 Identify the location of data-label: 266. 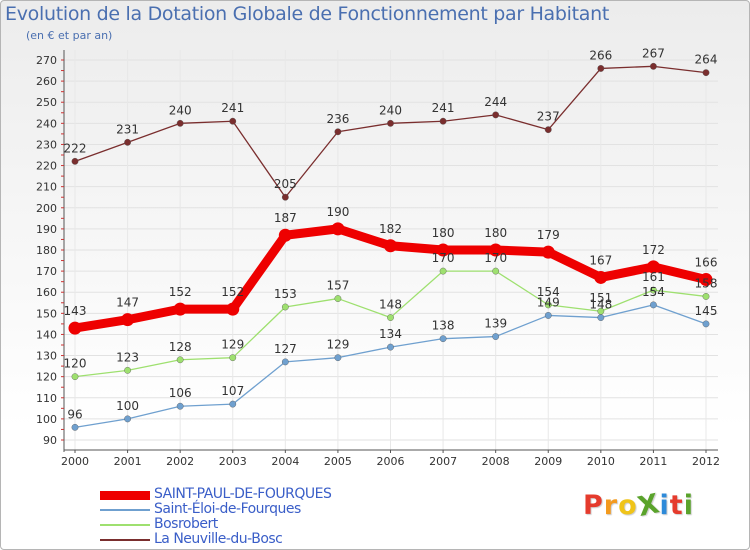
(600, 55).